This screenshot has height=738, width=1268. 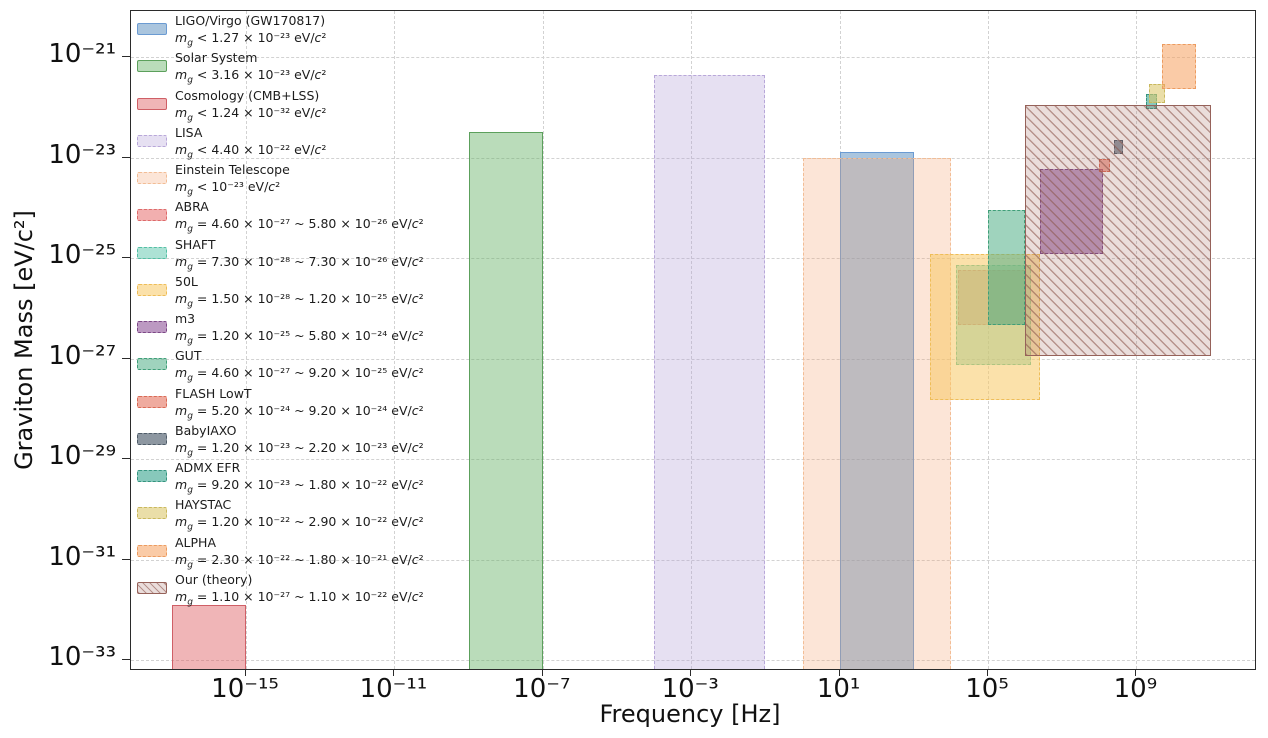 I want to click on legend-entry-mass-range: mg = 7.30 × 10⁻²⁸ ~ 7.30 × 10⁻²⁶ eV/c², so click(x=299, y=263).